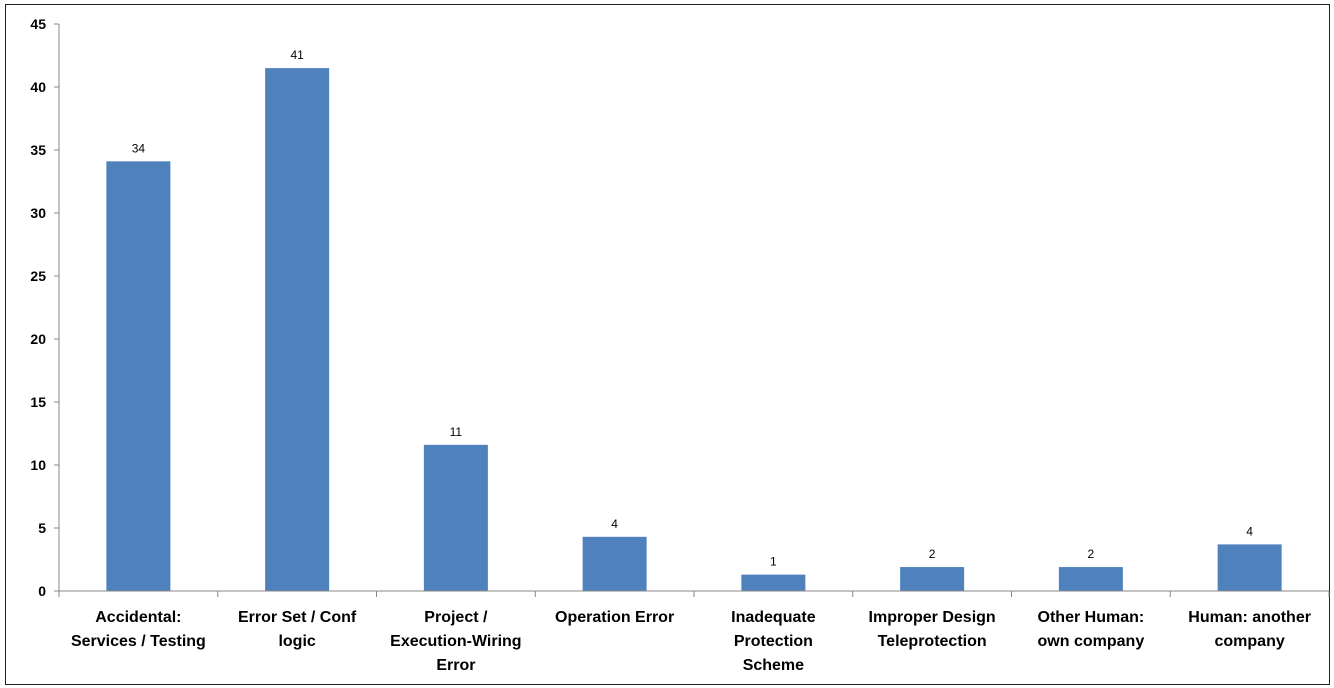 The width and height of the screenshot is (1334, 688). Describe the element at coordinates (38, 276) in the screenshot. I see `y-tick-label: 25` at that location.